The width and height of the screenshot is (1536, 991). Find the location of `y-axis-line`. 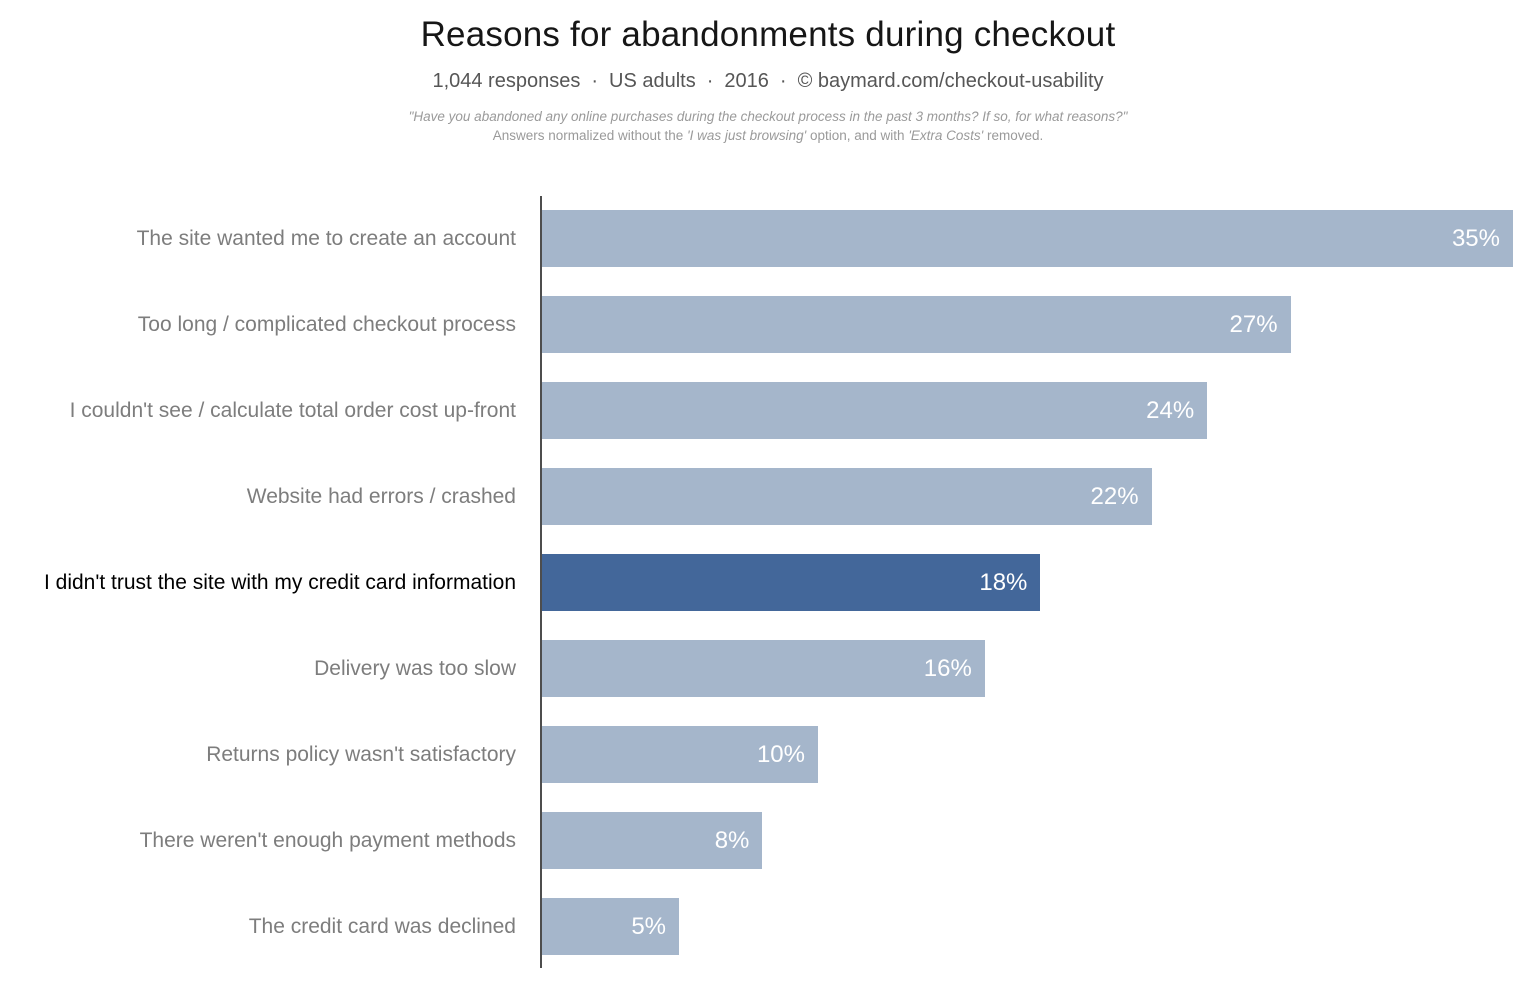

y-axis-line is located at coordinates (541, 582).